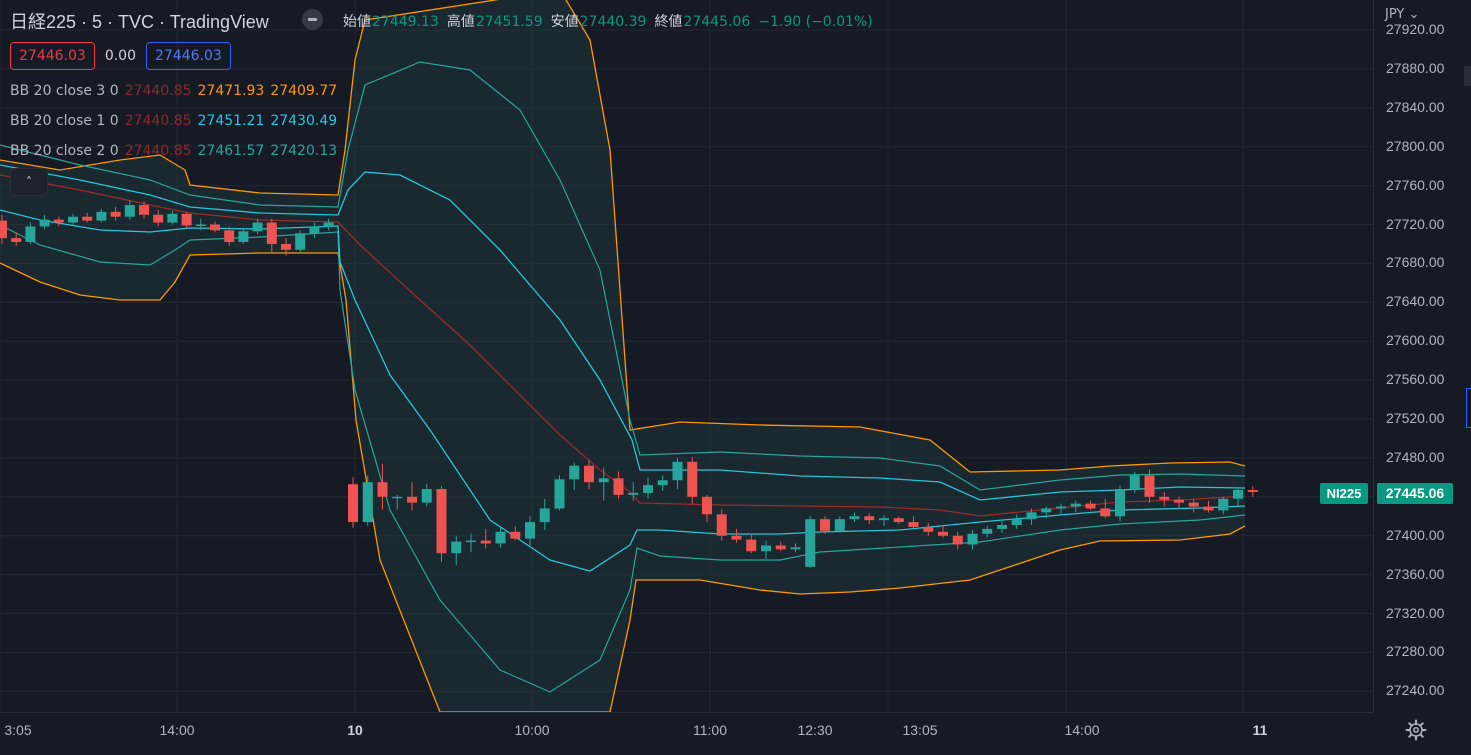  What do you see at coordinates (815, 730) in the screenshot?
I see `time-tick-label: 12:30` at bounding box center [815, 730].